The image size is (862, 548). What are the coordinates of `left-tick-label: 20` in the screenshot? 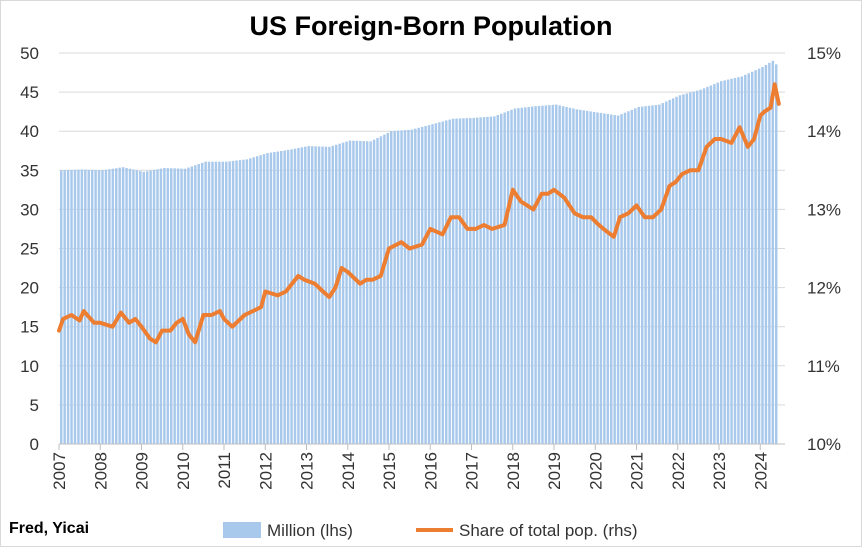 It's located at (29, 288).